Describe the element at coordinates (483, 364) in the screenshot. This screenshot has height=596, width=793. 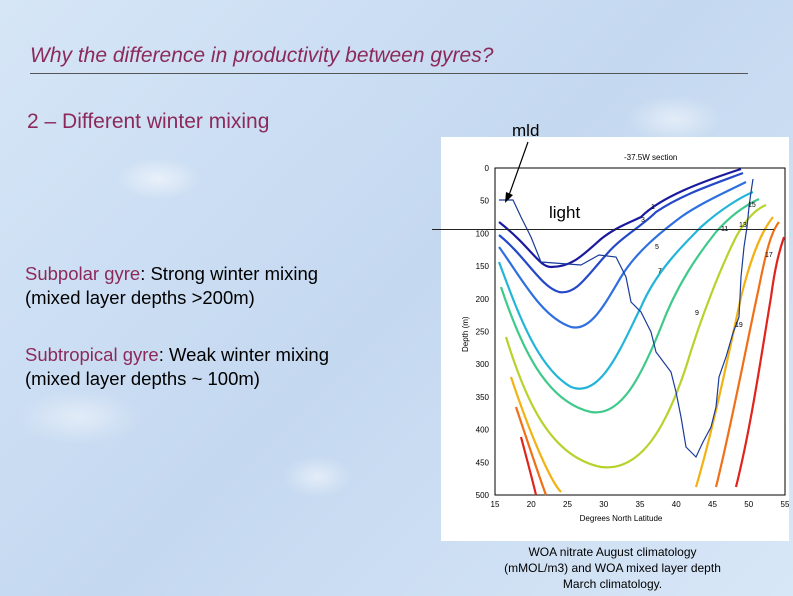
I see `y-tick-label: 300` at that location.